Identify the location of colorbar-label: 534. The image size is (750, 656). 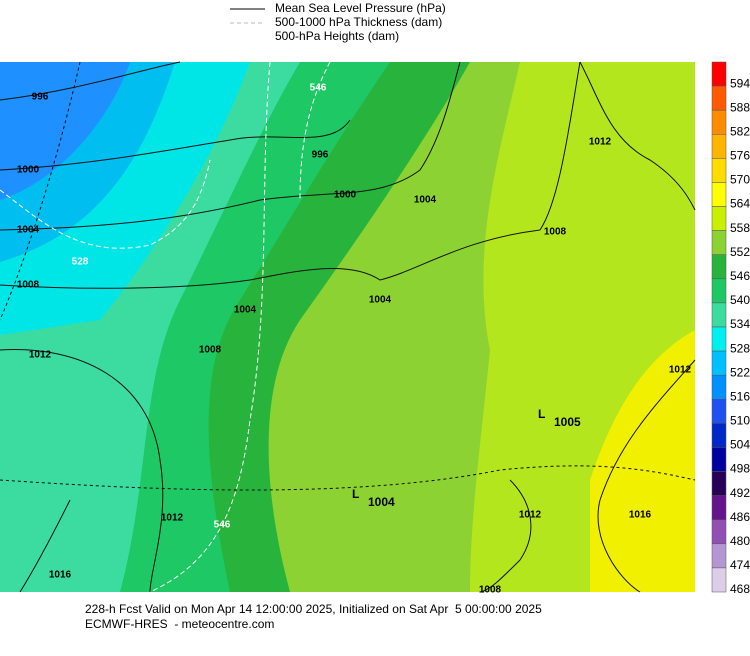
(740, 324).